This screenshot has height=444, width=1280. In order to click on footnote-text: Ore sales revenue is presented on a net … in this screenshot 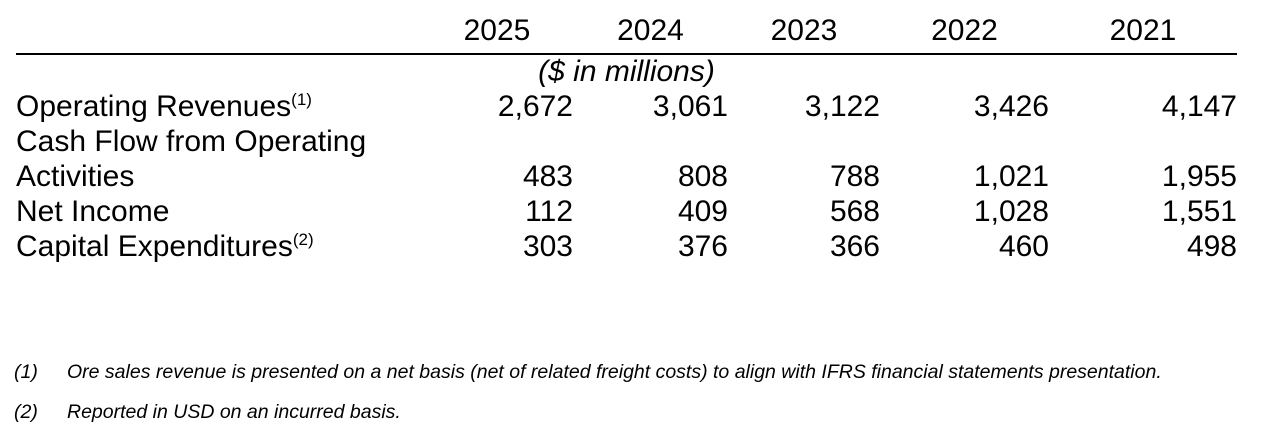, I will do `click(614, 372)`.